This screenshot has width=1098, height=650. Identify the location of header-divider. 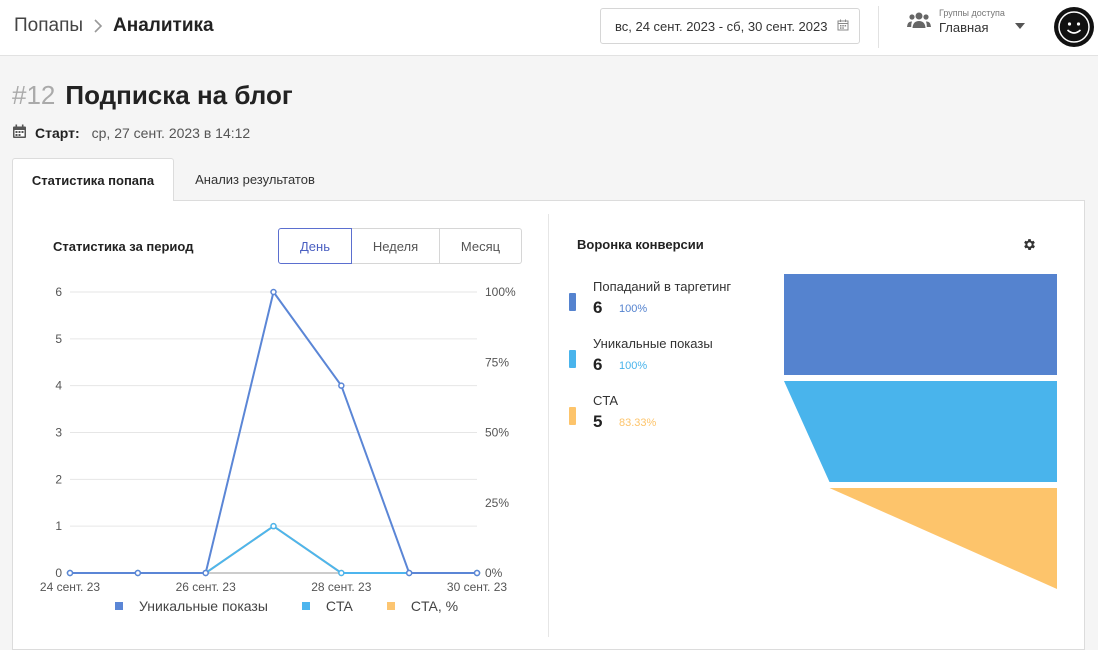
(878, 27).